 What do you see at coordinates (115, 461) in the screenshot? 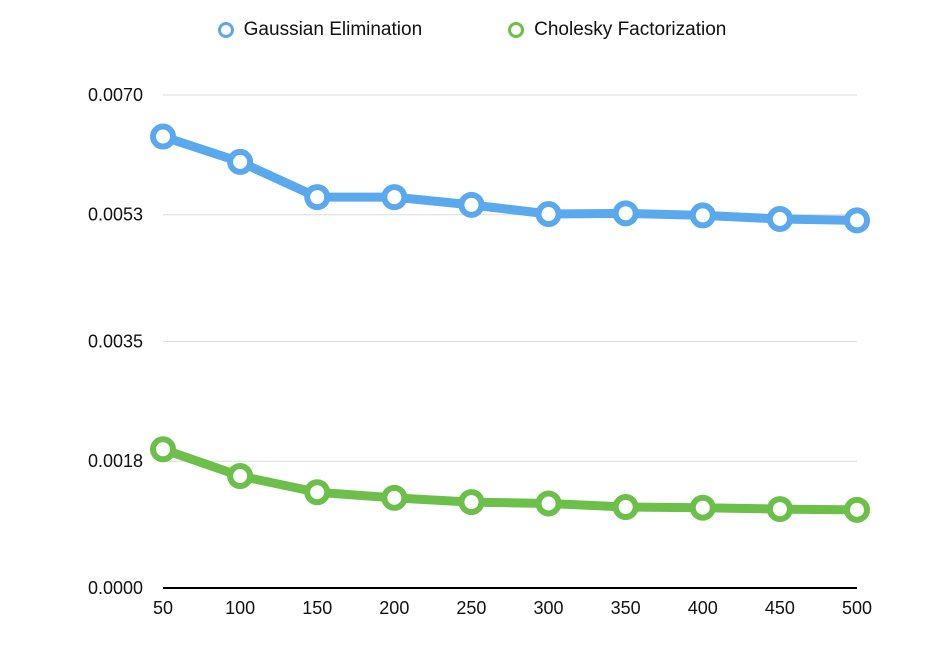
I see `y-tick-label: 0.0018` at bounding box center [115, 461].